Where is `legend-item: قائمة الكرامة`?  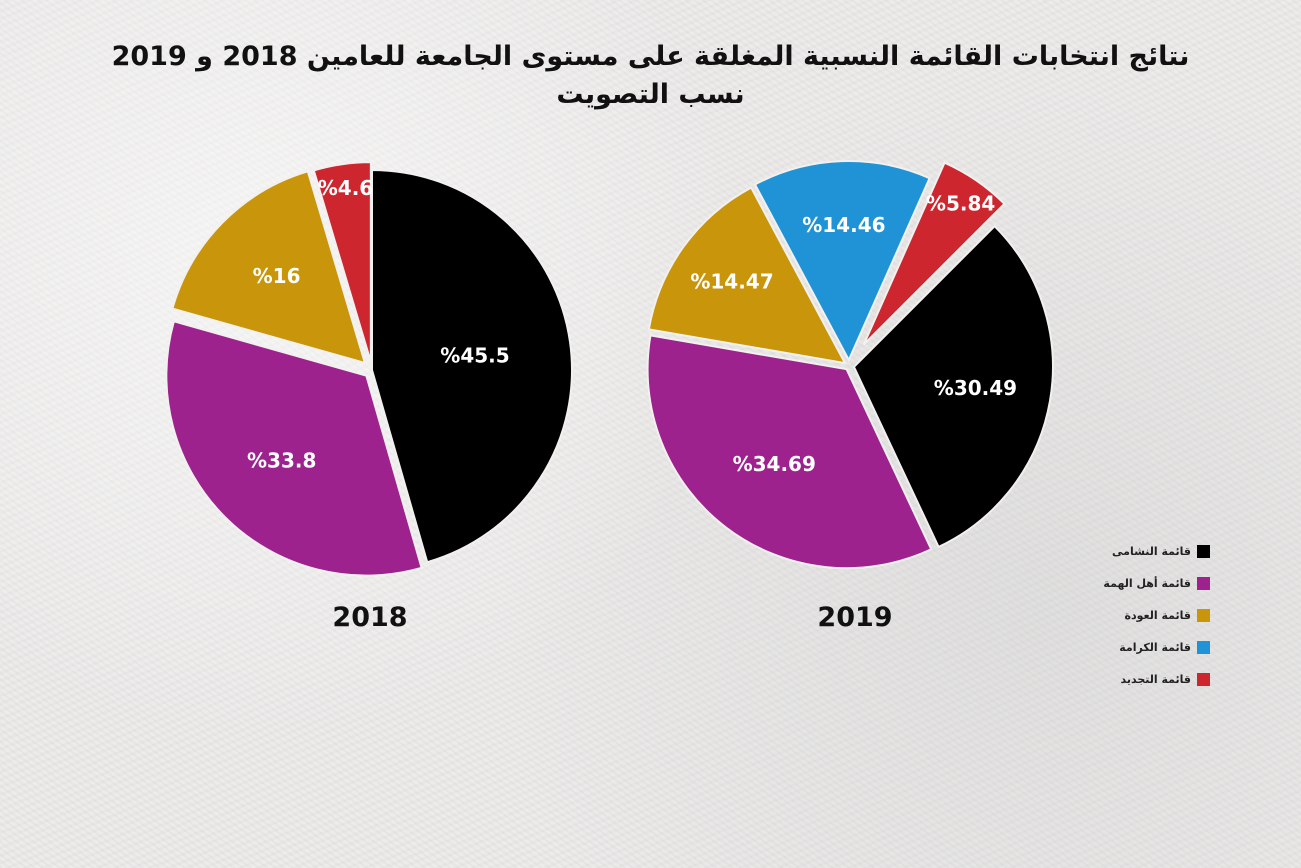 legend-item: قائمة الكرامة is located at coordinates (1125, 647).